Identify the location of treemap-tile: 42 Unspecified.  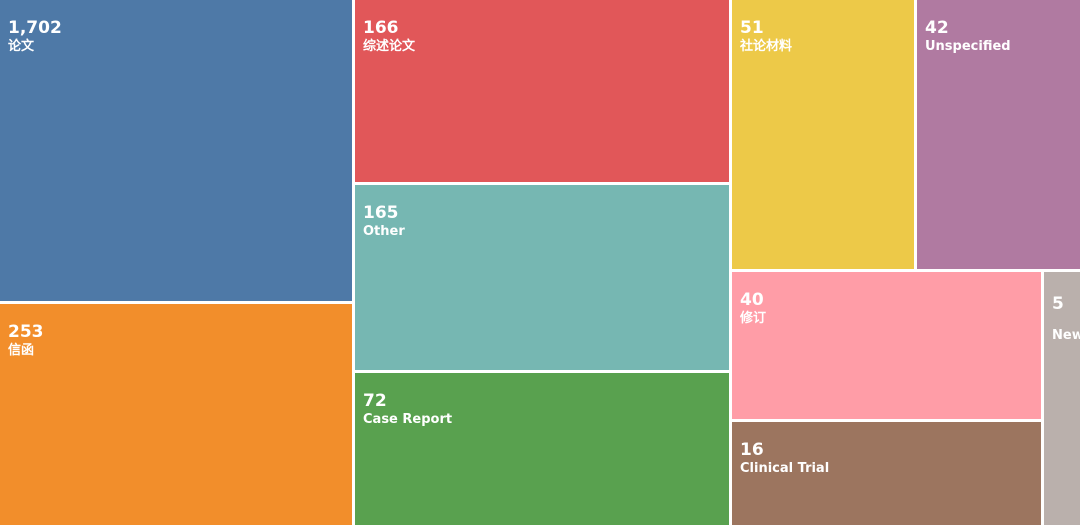
(998, 134).